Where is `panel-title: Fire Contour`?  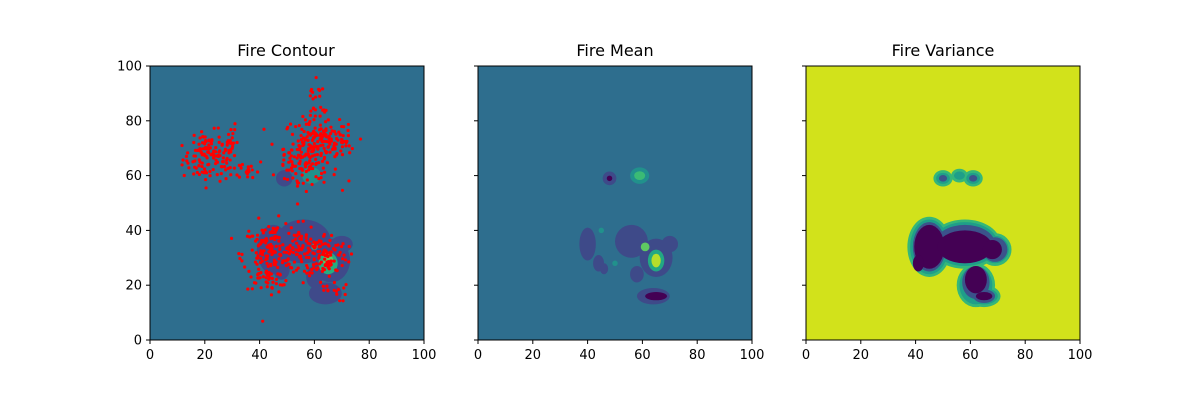 panel-title: Fire Contour is located at coordinates (286, 50).